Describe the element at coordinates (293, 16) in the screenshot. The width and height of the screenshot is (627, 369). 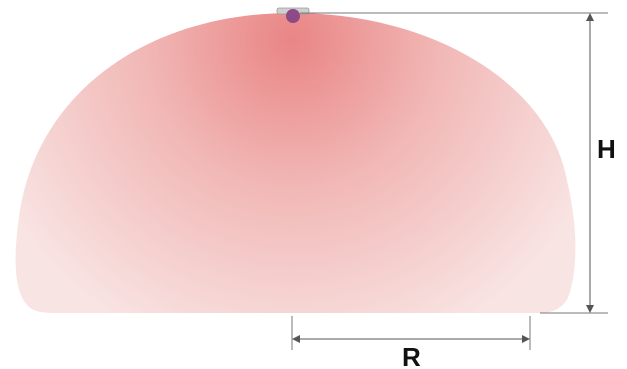
I see `sensor-dot` at that location.